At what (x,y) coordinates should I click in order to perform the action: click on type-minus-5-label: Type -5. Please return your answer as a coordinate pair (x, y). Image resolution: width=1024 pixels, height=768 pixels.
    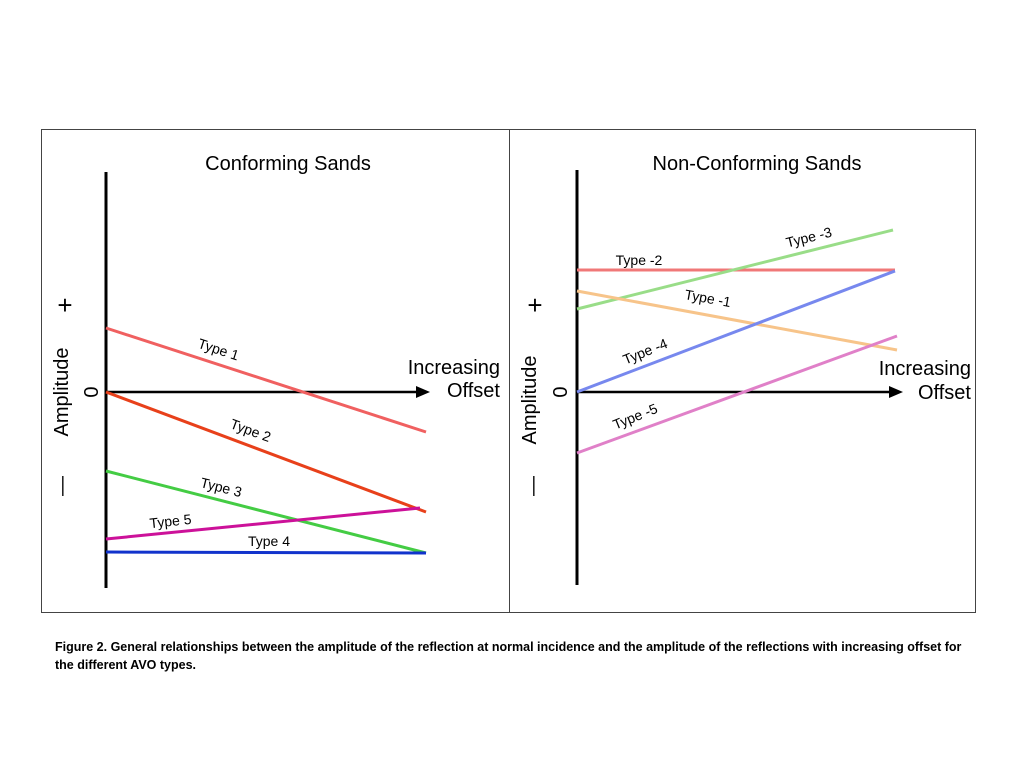
    Looking at the image, I should click on (634, 416).